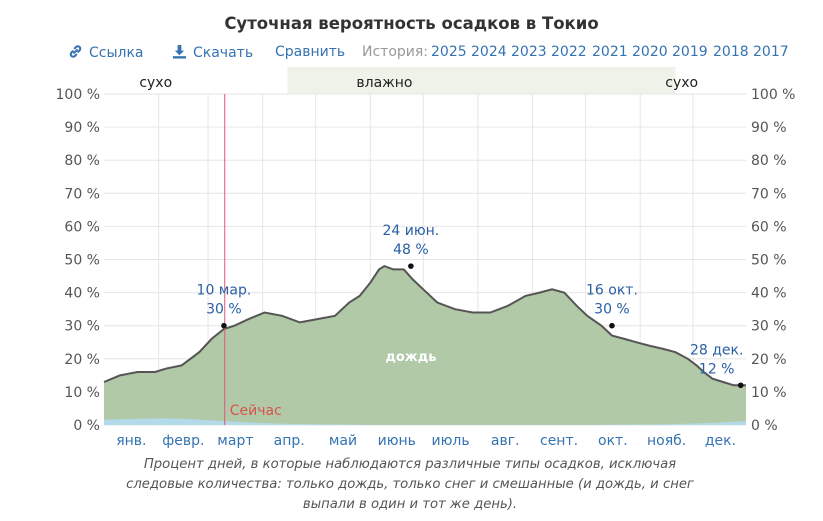  What do you see at coordinates (559, 441) in the screenshot?
I see `x-tick-month-8: сент.` at bounding box center [559, 441].